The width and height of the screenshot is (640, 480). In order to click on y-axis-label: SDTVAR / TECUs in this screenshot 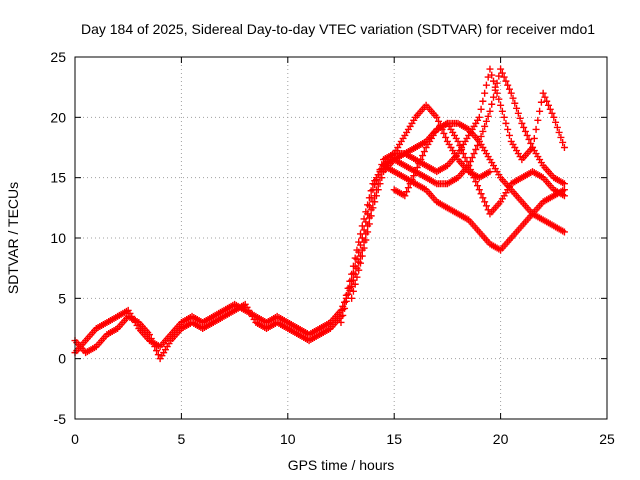, I will do `click(13, 238)`.